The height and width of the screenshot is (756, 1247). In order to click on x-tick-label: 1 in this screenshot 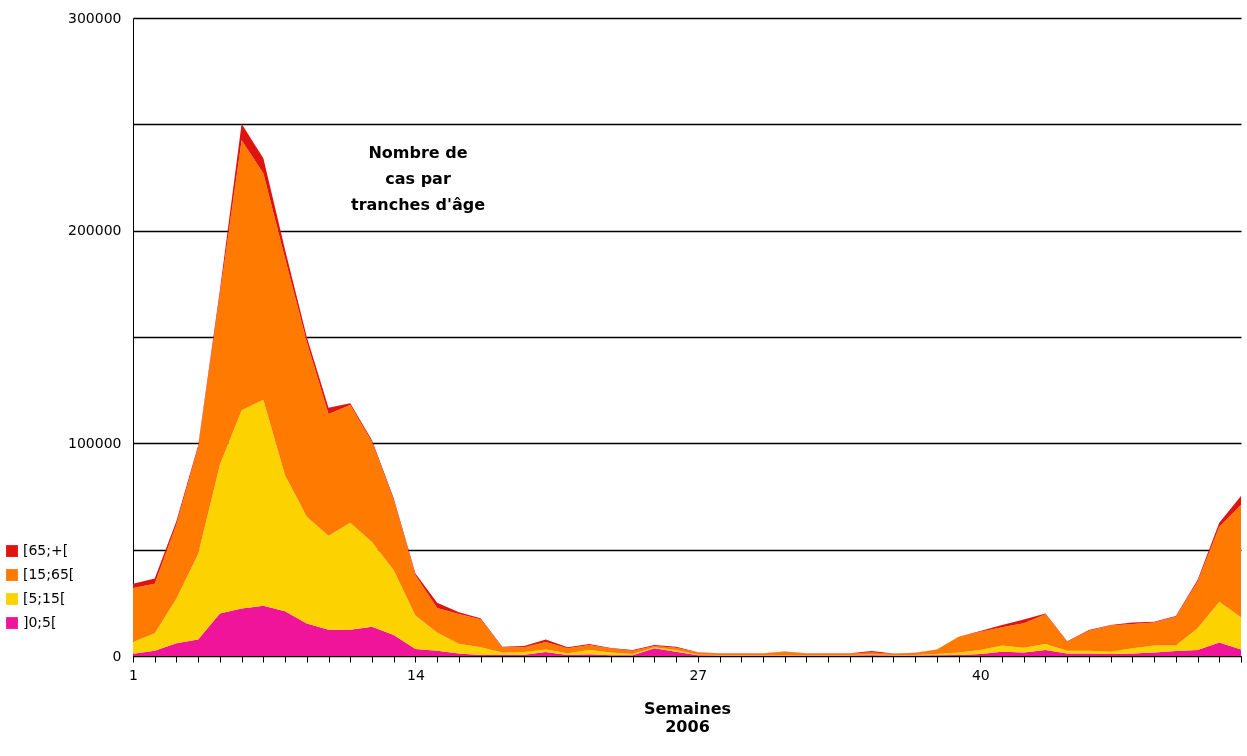, I will do `click(133, 674)`.